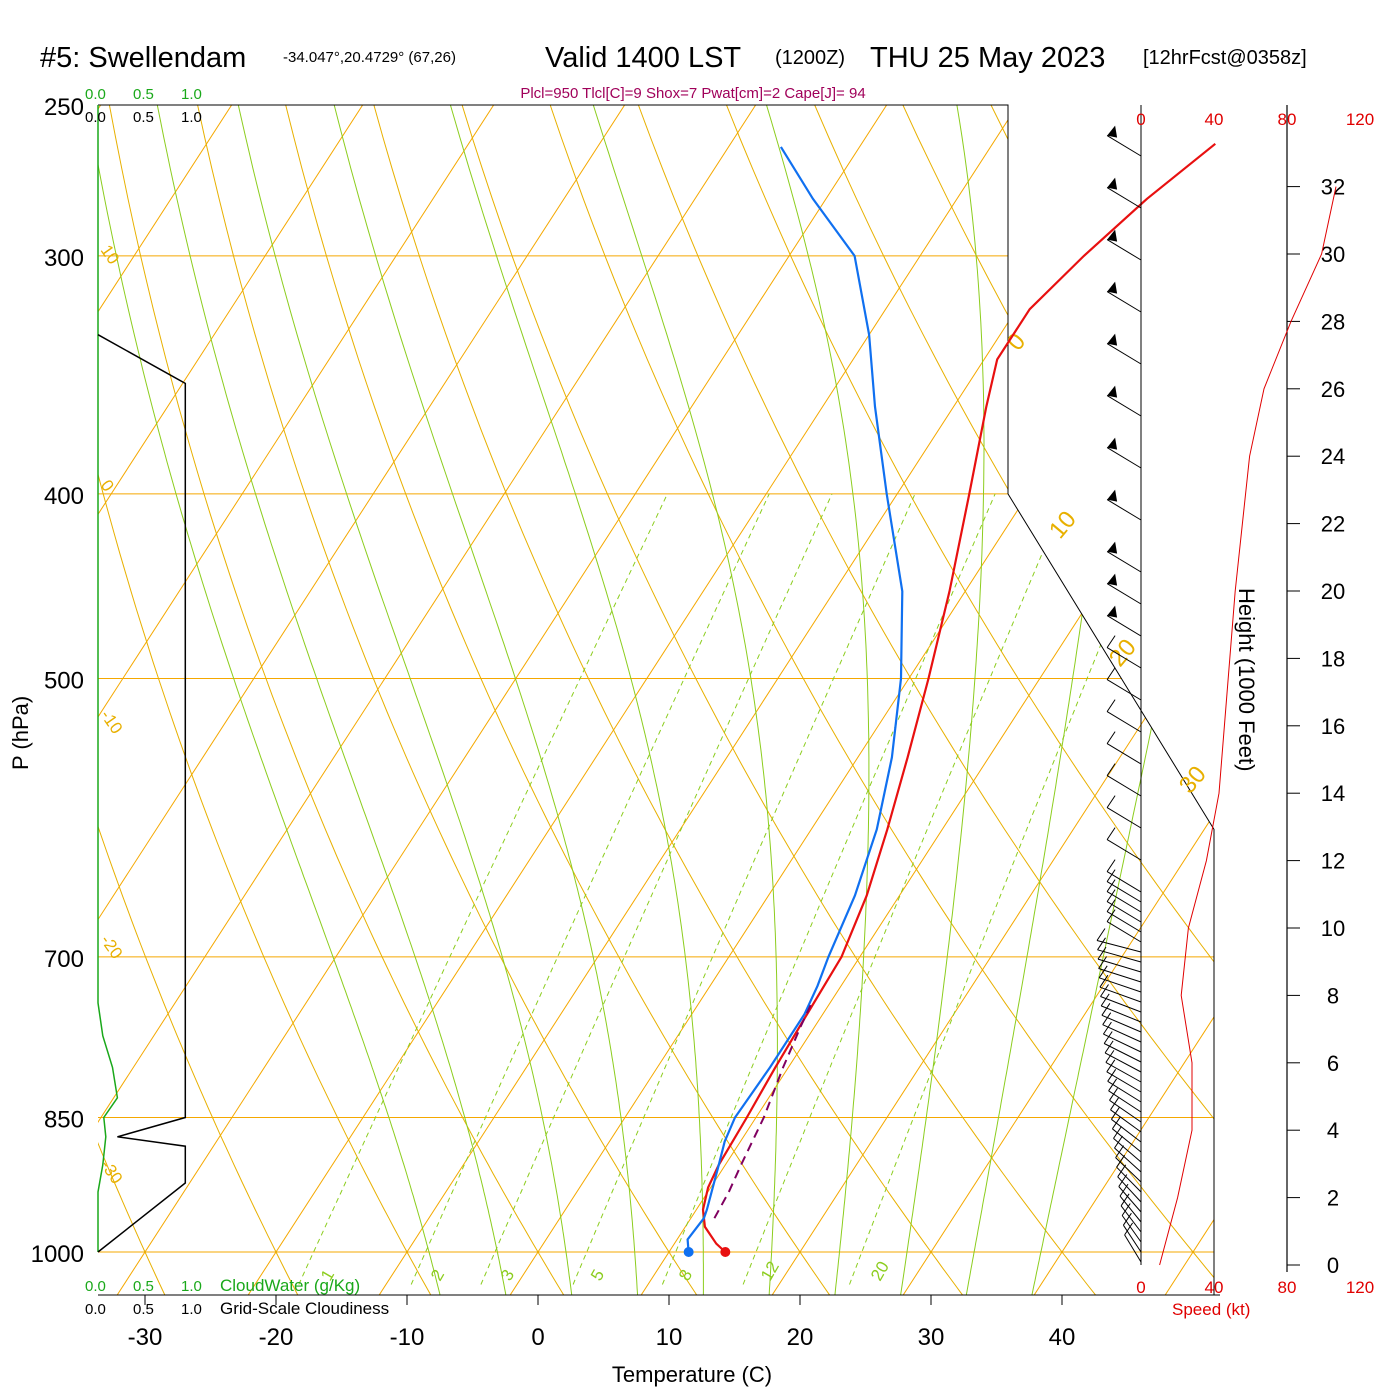  I want to click on mixing-ratio-line, so click(905, 889).